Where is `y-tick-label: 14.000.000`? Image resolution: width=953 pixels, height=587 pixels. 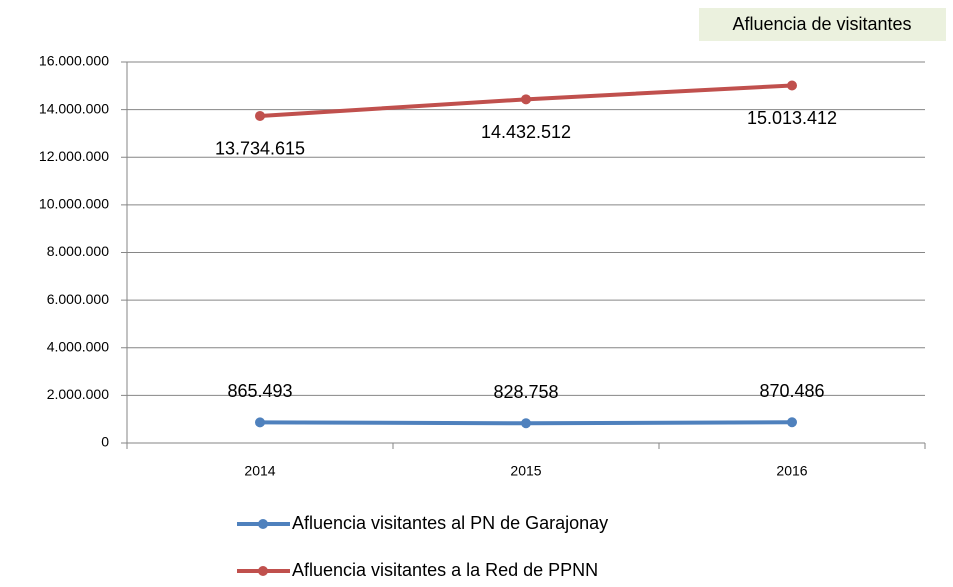
y-tick-label: 14.000.000 is located at coordinates (74, 108).